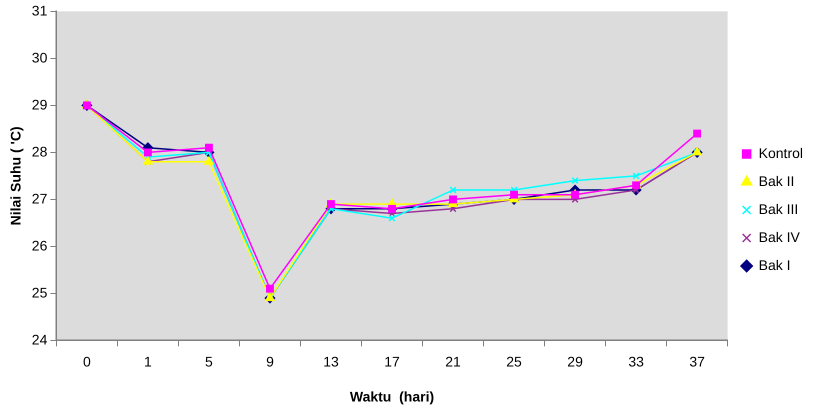 This screenshot has width=817, height=414. What do you see at coordinates (209, 362) in the screenshot?
I see `x-tick-label: 5` at bounding box center [209, 362].